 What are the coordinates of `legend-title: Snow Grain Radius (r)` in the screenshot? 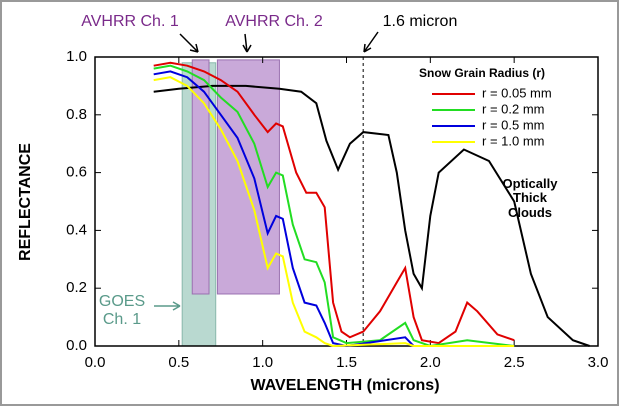 It's located at (482, 73).